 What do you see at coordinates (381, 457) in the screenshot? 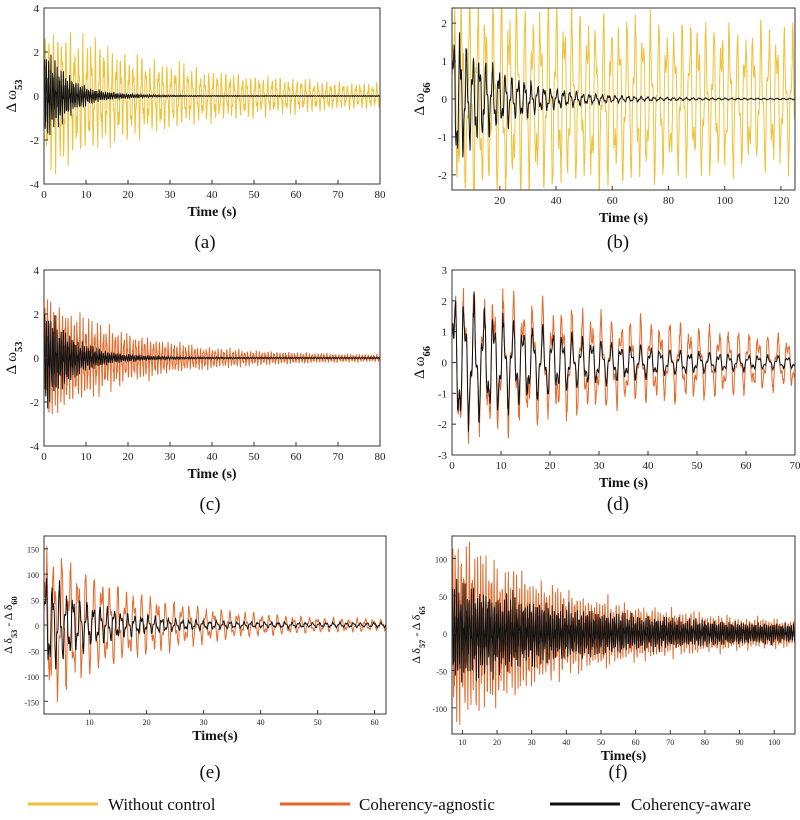
I see `x-tick-label-c: 80` at bounding box center [381, 457].